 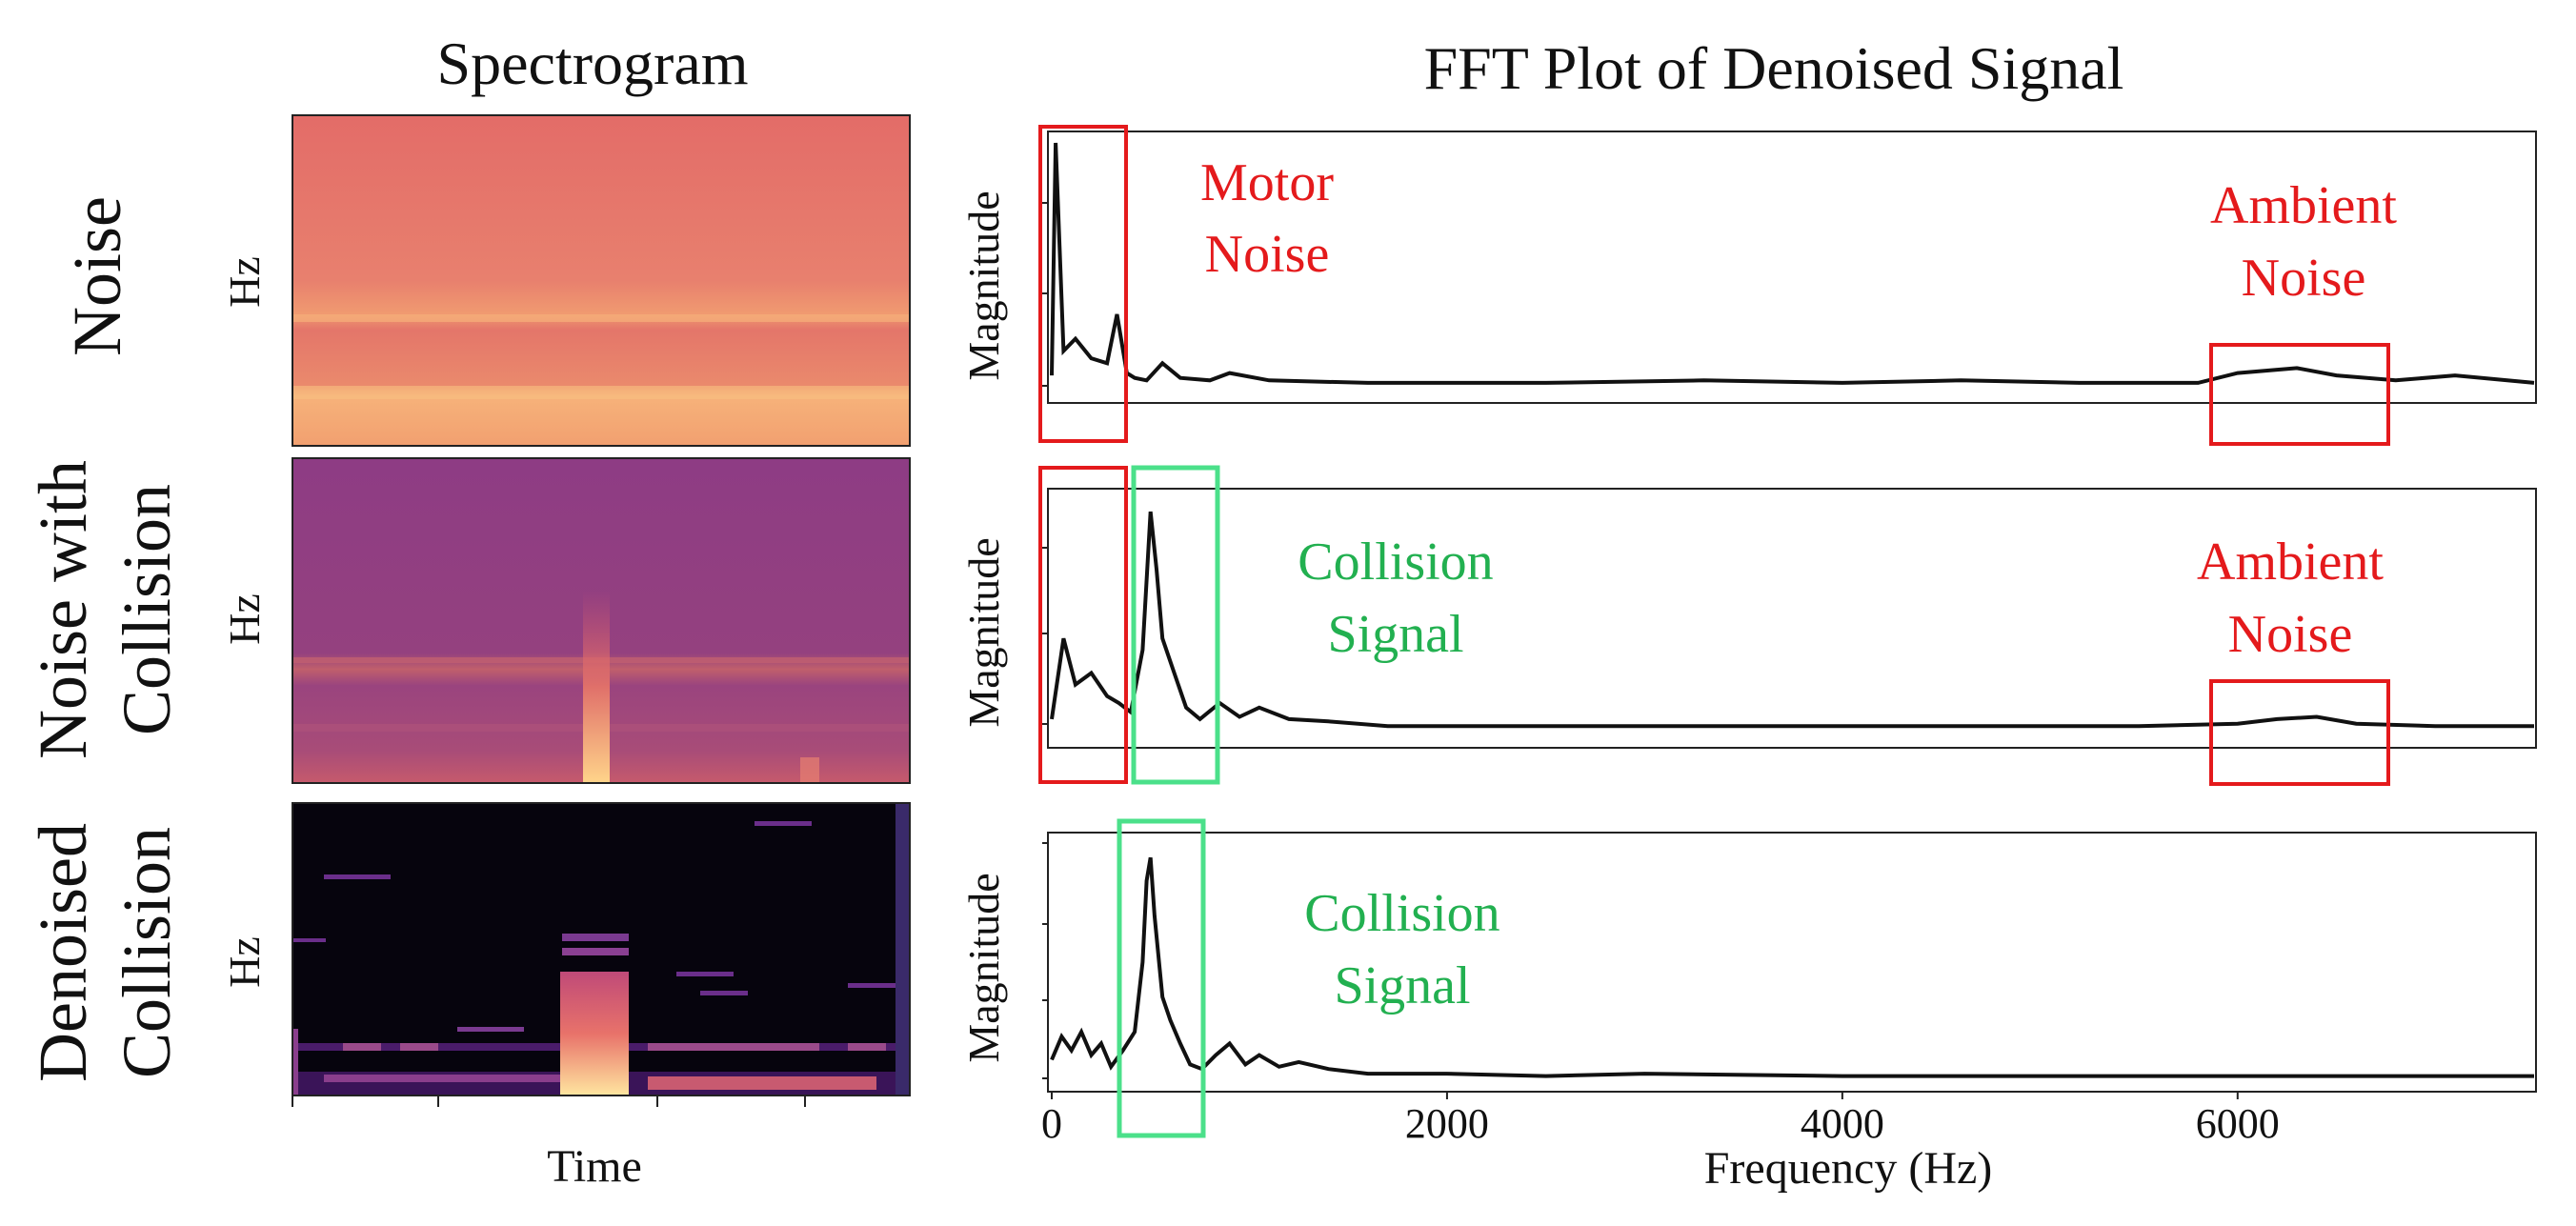 What do you see at coordinates (63, 952) in the screenshot?
I see `svg-text: Denoised` at bounding box center [63, 952].